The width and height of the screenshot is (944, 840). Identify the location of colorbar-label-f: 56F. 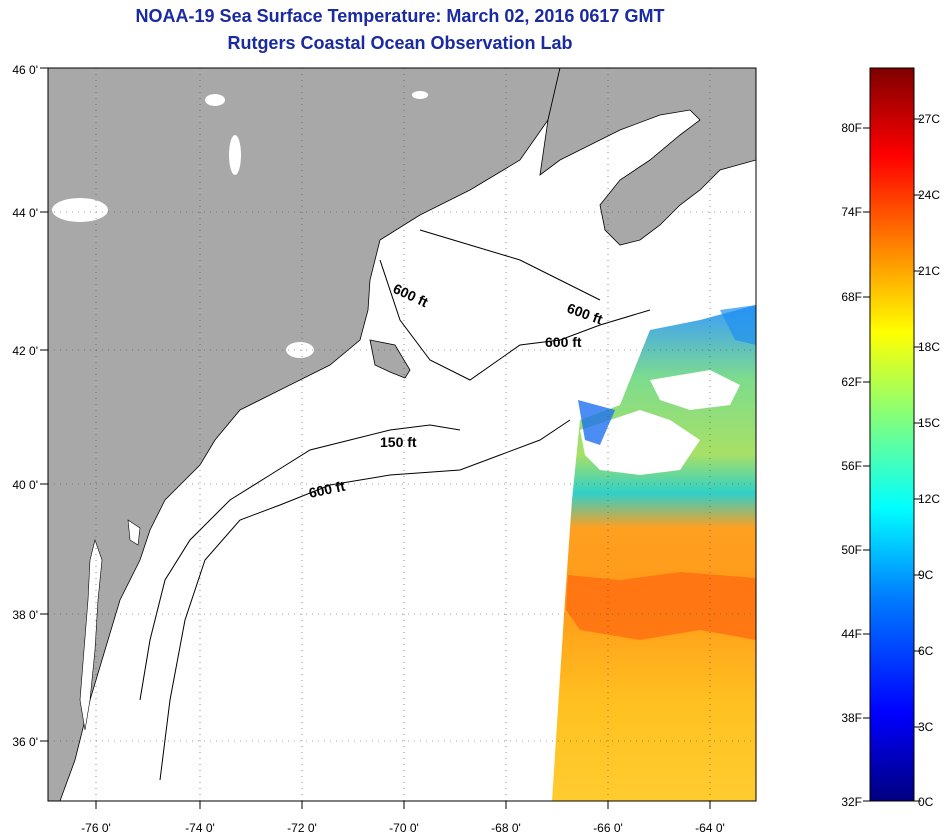
(851, 466).